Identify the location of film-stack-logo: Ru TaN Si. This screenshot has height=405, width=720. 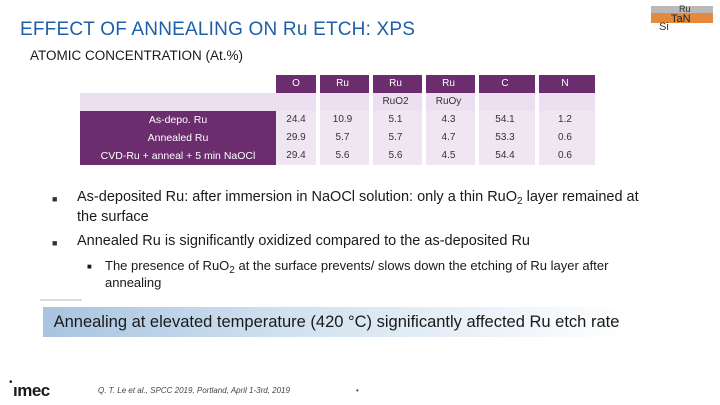
(682, 18).